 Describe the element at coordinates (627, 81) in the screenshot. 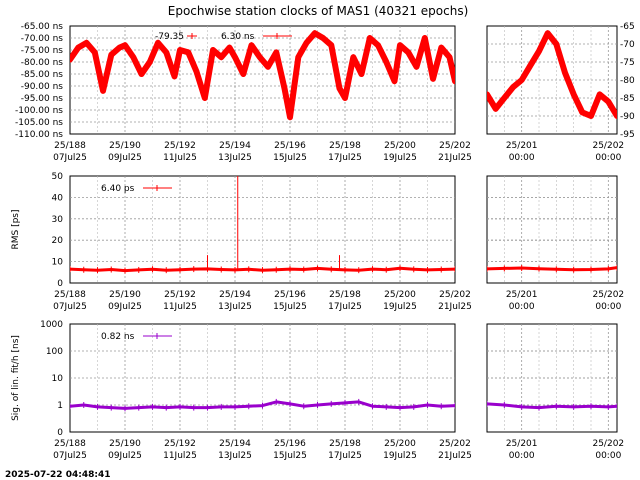

I see `y-tick-label: -80` at that location.